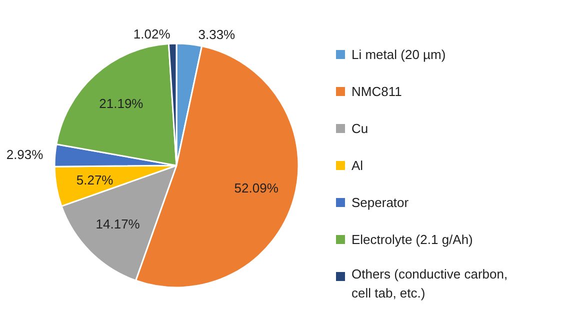 Image resolution: width=586 pixels, height=321 pixels. Describe the element at coordinates (381, 202) in the screenshot. I see `legend-label: Seperator` at that location.